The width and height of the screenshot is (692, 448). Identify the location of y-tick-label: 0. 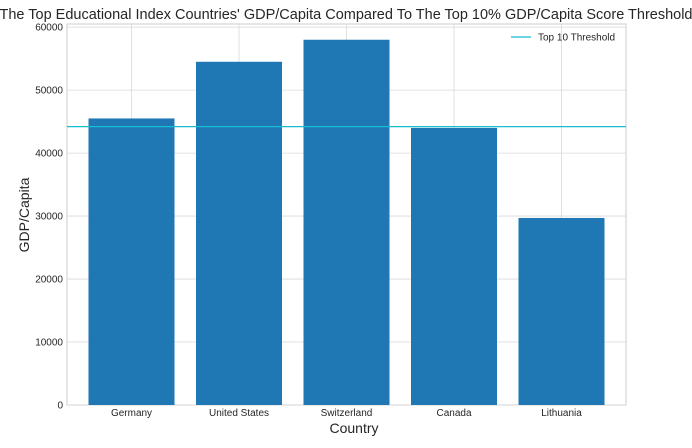
(60, 406).